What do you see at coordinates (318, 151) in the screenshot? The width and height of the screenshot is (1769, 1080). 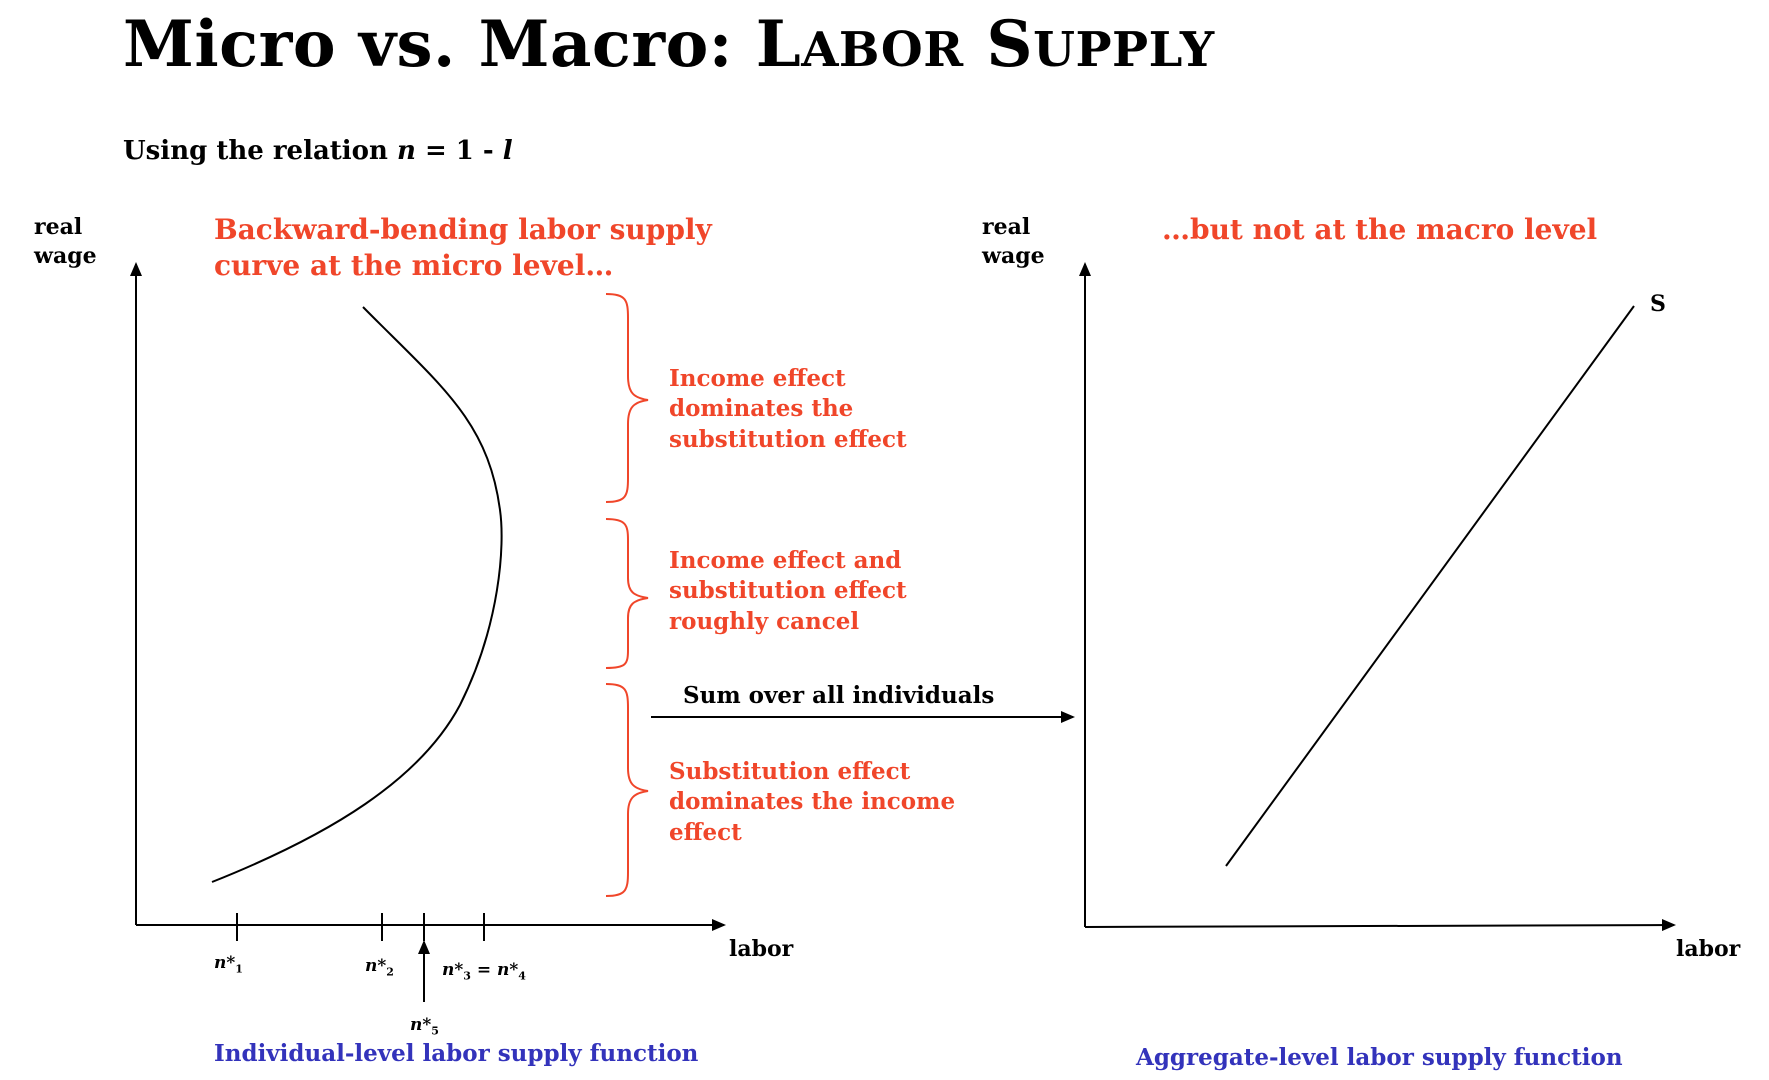 I see `subtitle: Using the relation n = 1 - l` at bounding box center [318, 151].